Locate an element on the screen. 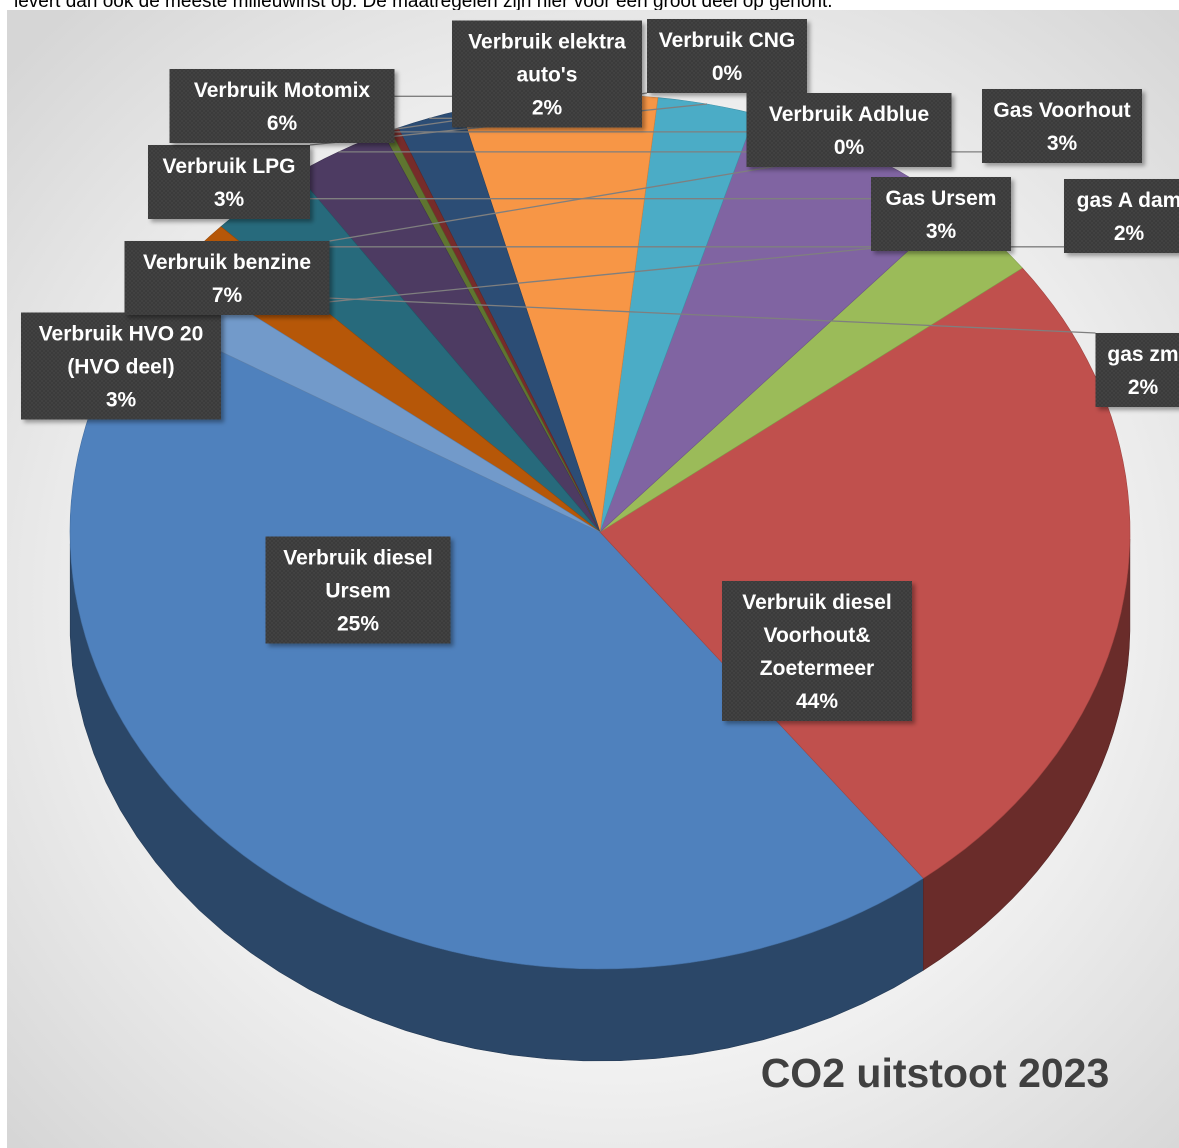 Image resolution: width=1179 pixels, height=1148 pixels. data-label-percent-0: 44% is located at coordinates (817, 701).